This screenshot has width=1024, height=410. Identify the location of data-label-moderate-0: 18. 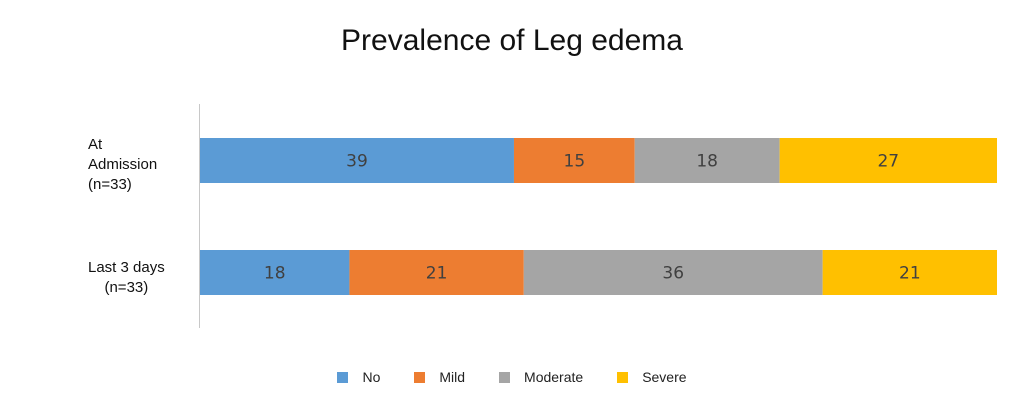
(707, 162).